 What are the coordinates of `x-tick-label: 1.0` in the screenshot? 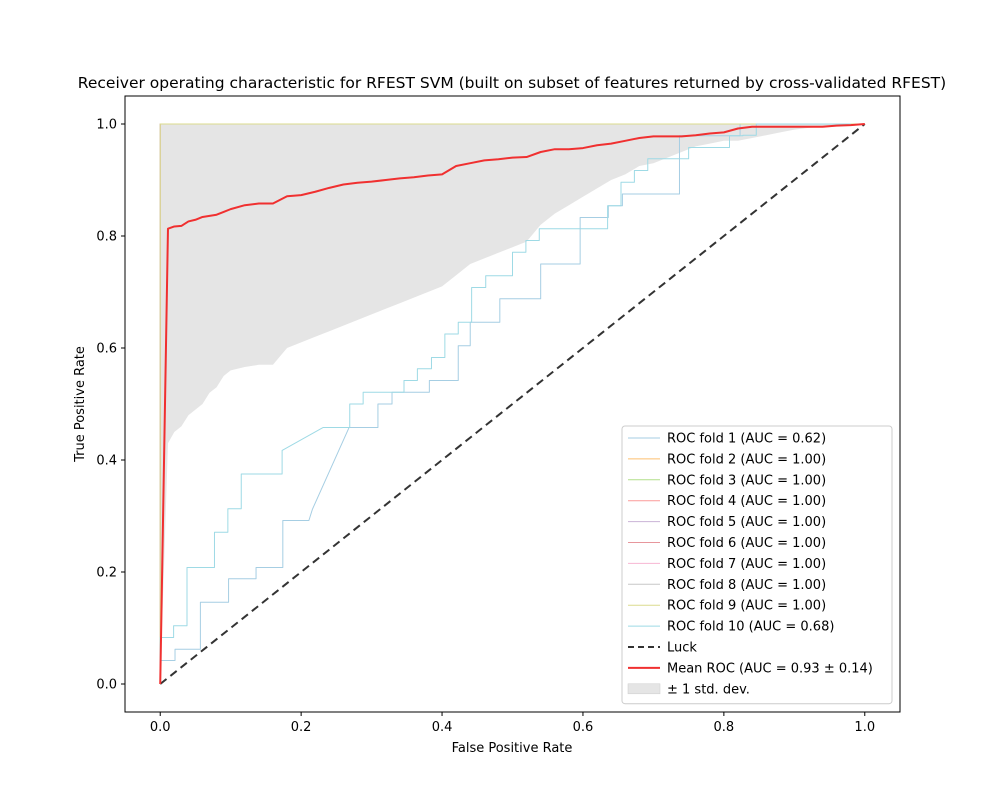 It's located at (864, 727).